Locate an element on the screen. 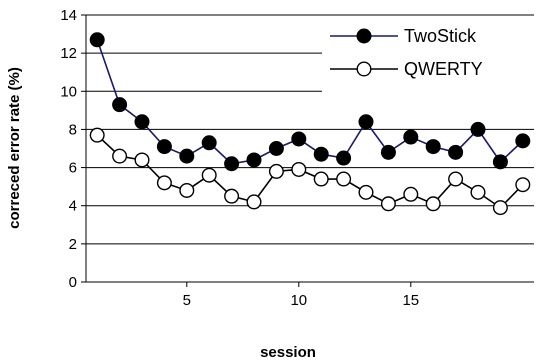 The height and width of the screenshot is (362, 538). y-tick-label: 6 is located at coordinates (73, 168).